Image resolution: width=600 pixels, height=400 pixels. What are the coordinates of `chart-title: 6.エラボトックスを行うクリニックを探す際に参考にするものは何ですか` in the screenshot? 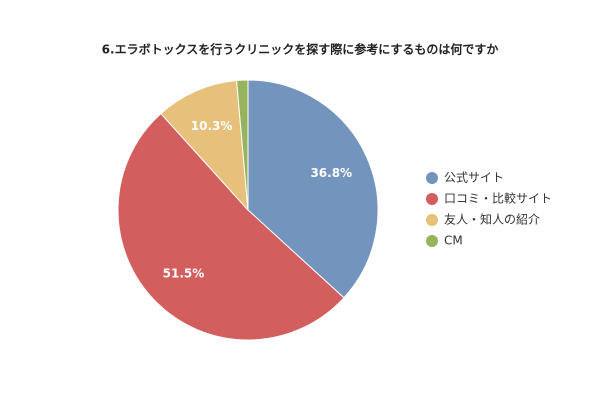 It's located at (300, 49).